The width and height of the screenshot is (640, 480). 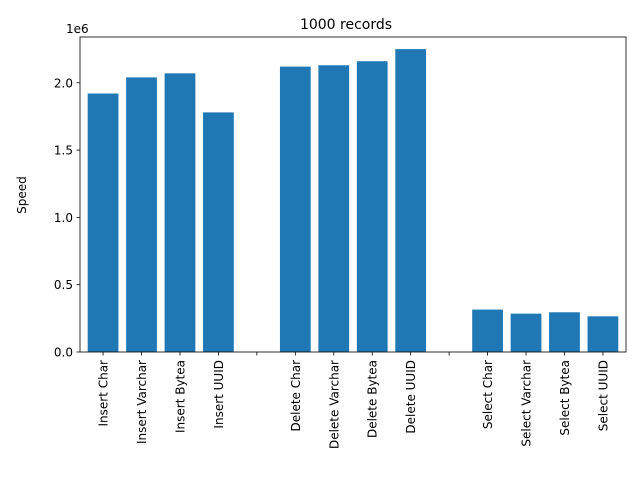 What do you see at coordinates (63, 83) in the screenshot?
I see `y-tick-label: 2.0` at bounding box center [63, 83].